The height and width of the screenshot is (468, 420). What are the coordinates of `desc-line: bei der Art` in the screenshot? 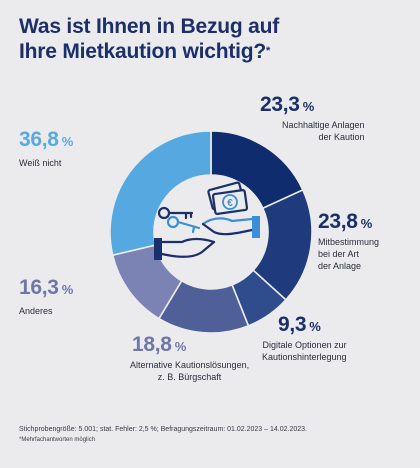 It's located at (339, 254).